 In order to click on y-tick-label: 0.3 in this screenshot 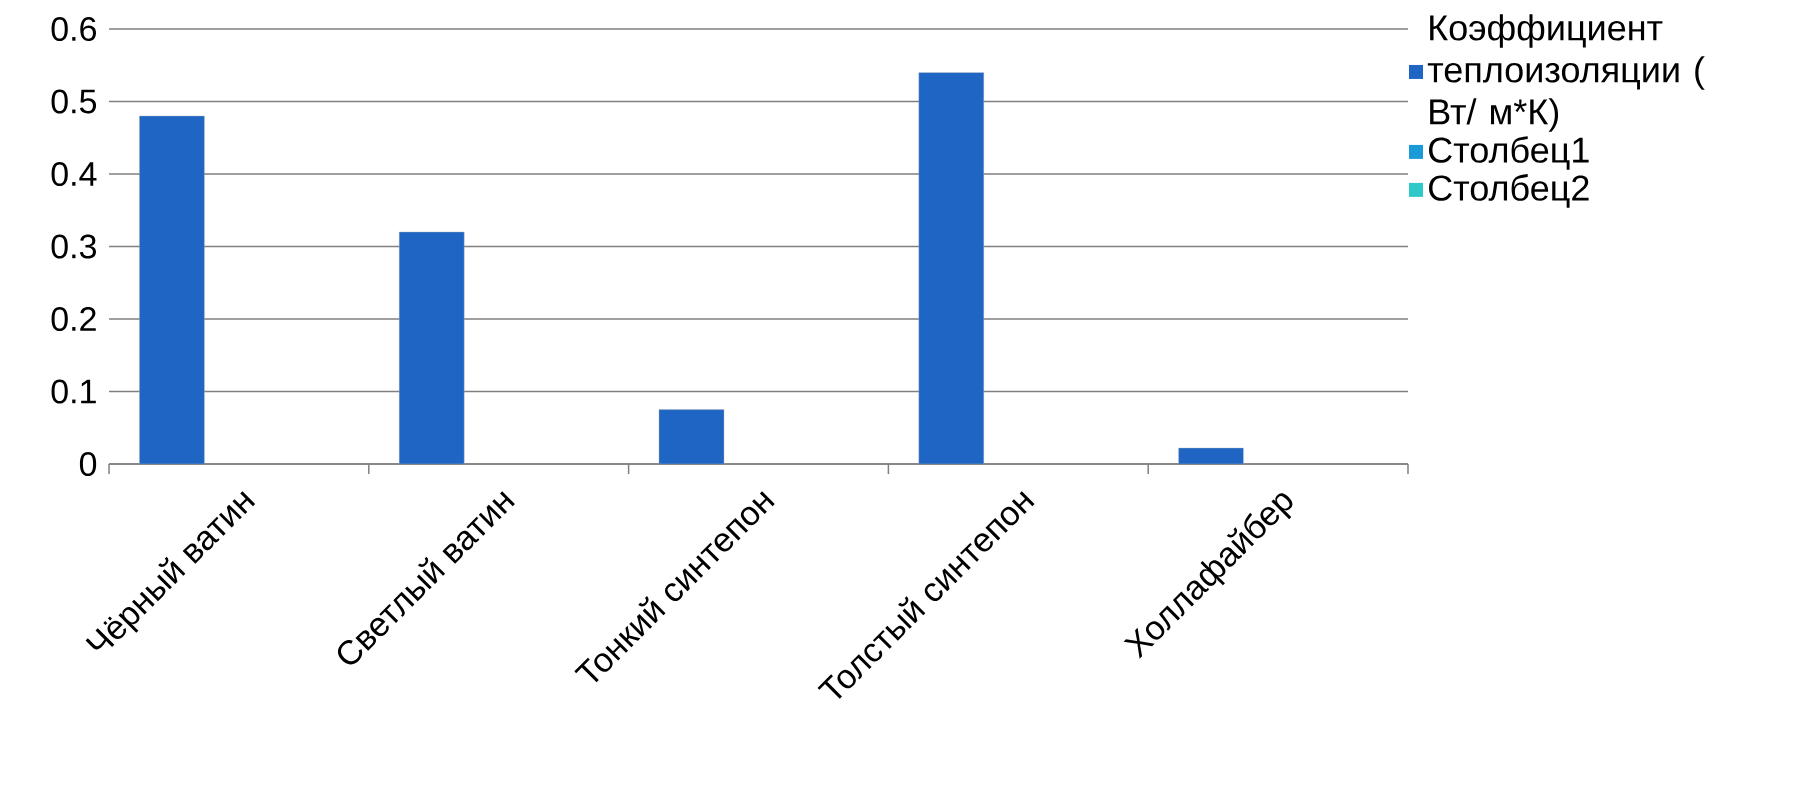, I will do `click(73, 246)`.